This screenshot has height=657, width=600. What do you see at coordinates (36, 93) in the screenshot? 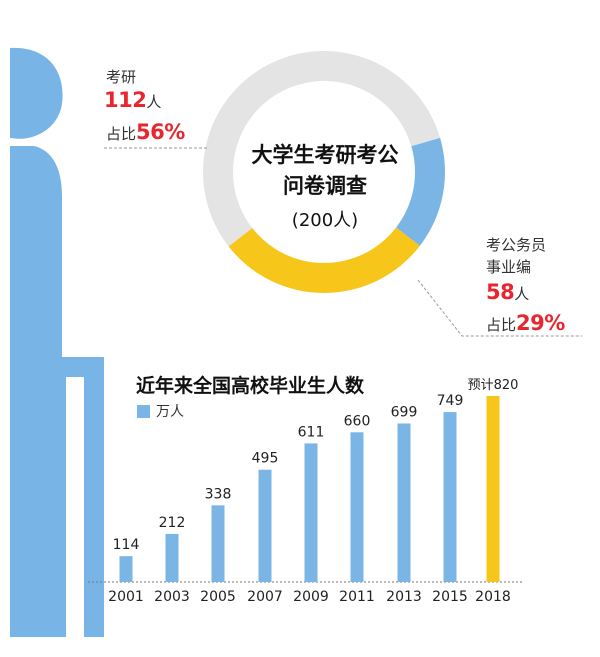
I see `person-head-shape` at bounding box center [36, 93].